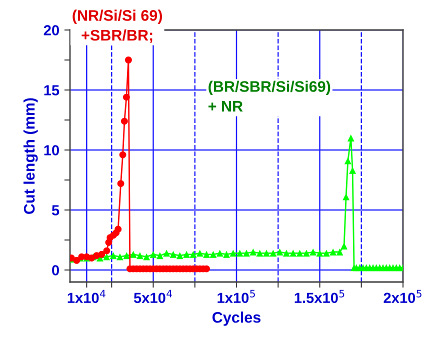 Image resolution: width=433 pixels, height=348 pixels. I want to click on text: (NR/Si/Si 69) +SBR/BR;, so click(117, 26).